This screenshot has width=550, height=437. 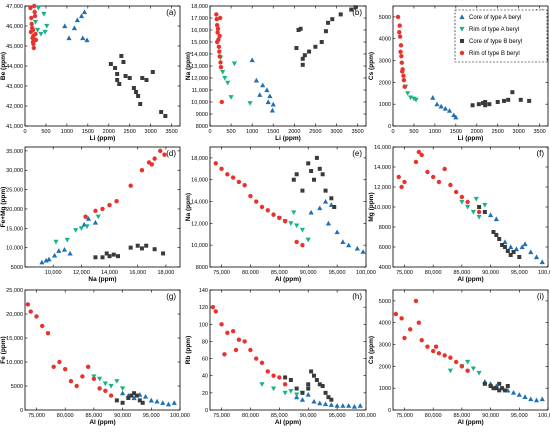 What do you see at coordinates (385, 62) in the screenshot?
I see `y-tick-label: 3000` at bounding box center [385, 62].